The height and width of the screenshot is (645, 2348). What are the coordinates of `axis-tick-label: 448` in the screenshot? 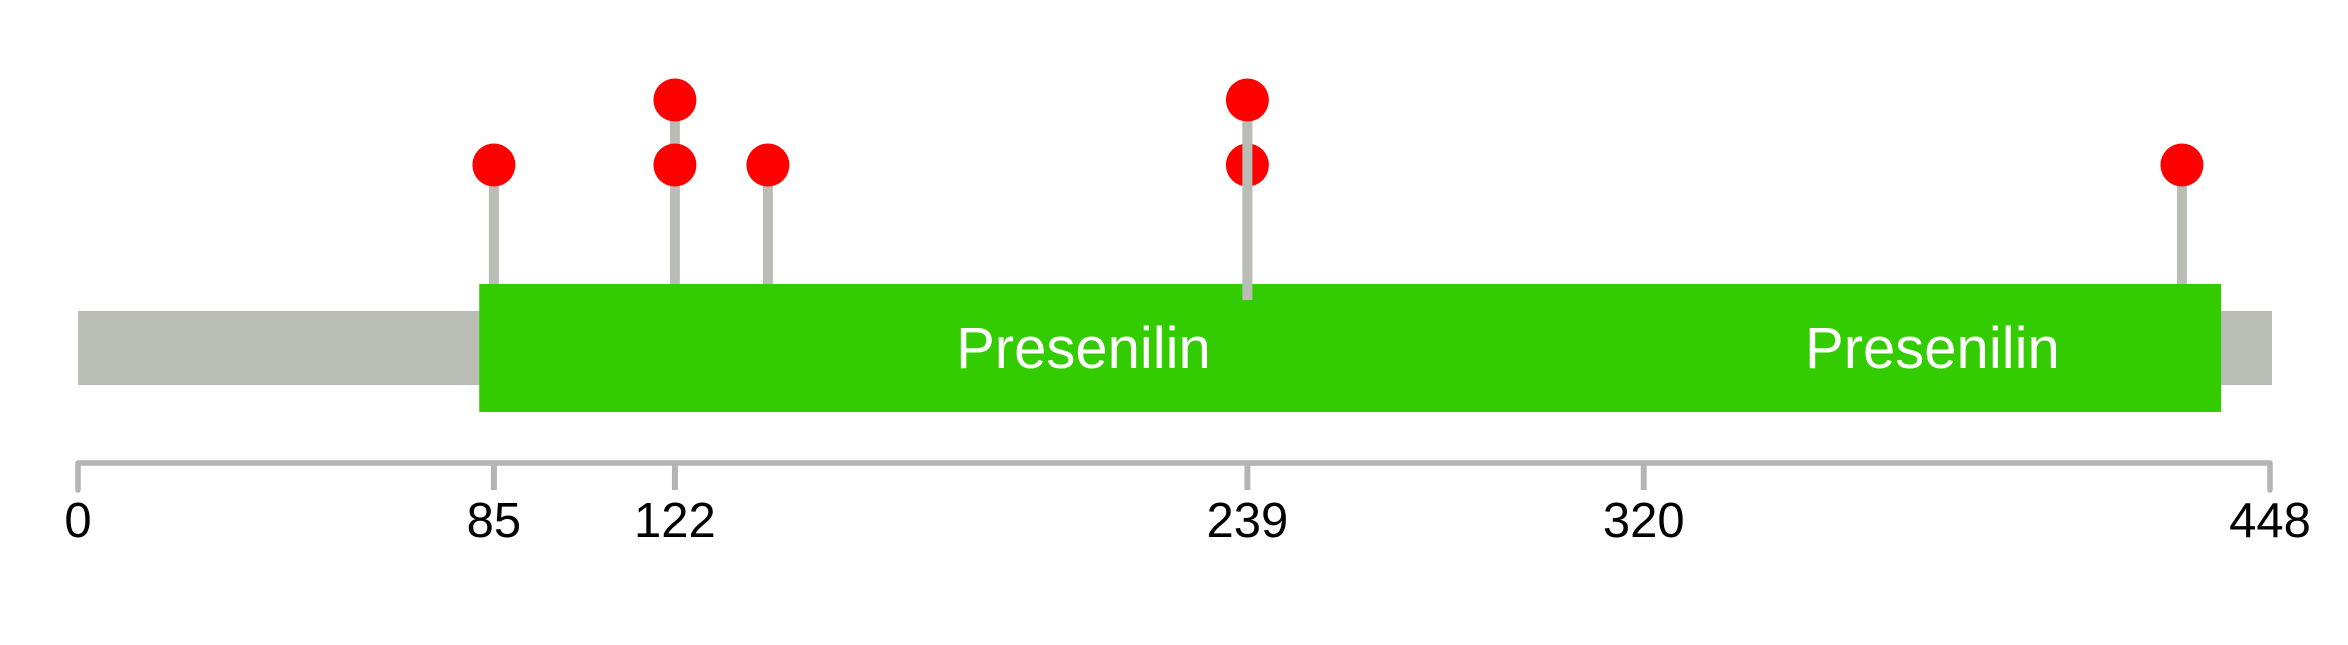 It's located at (2270, 521).